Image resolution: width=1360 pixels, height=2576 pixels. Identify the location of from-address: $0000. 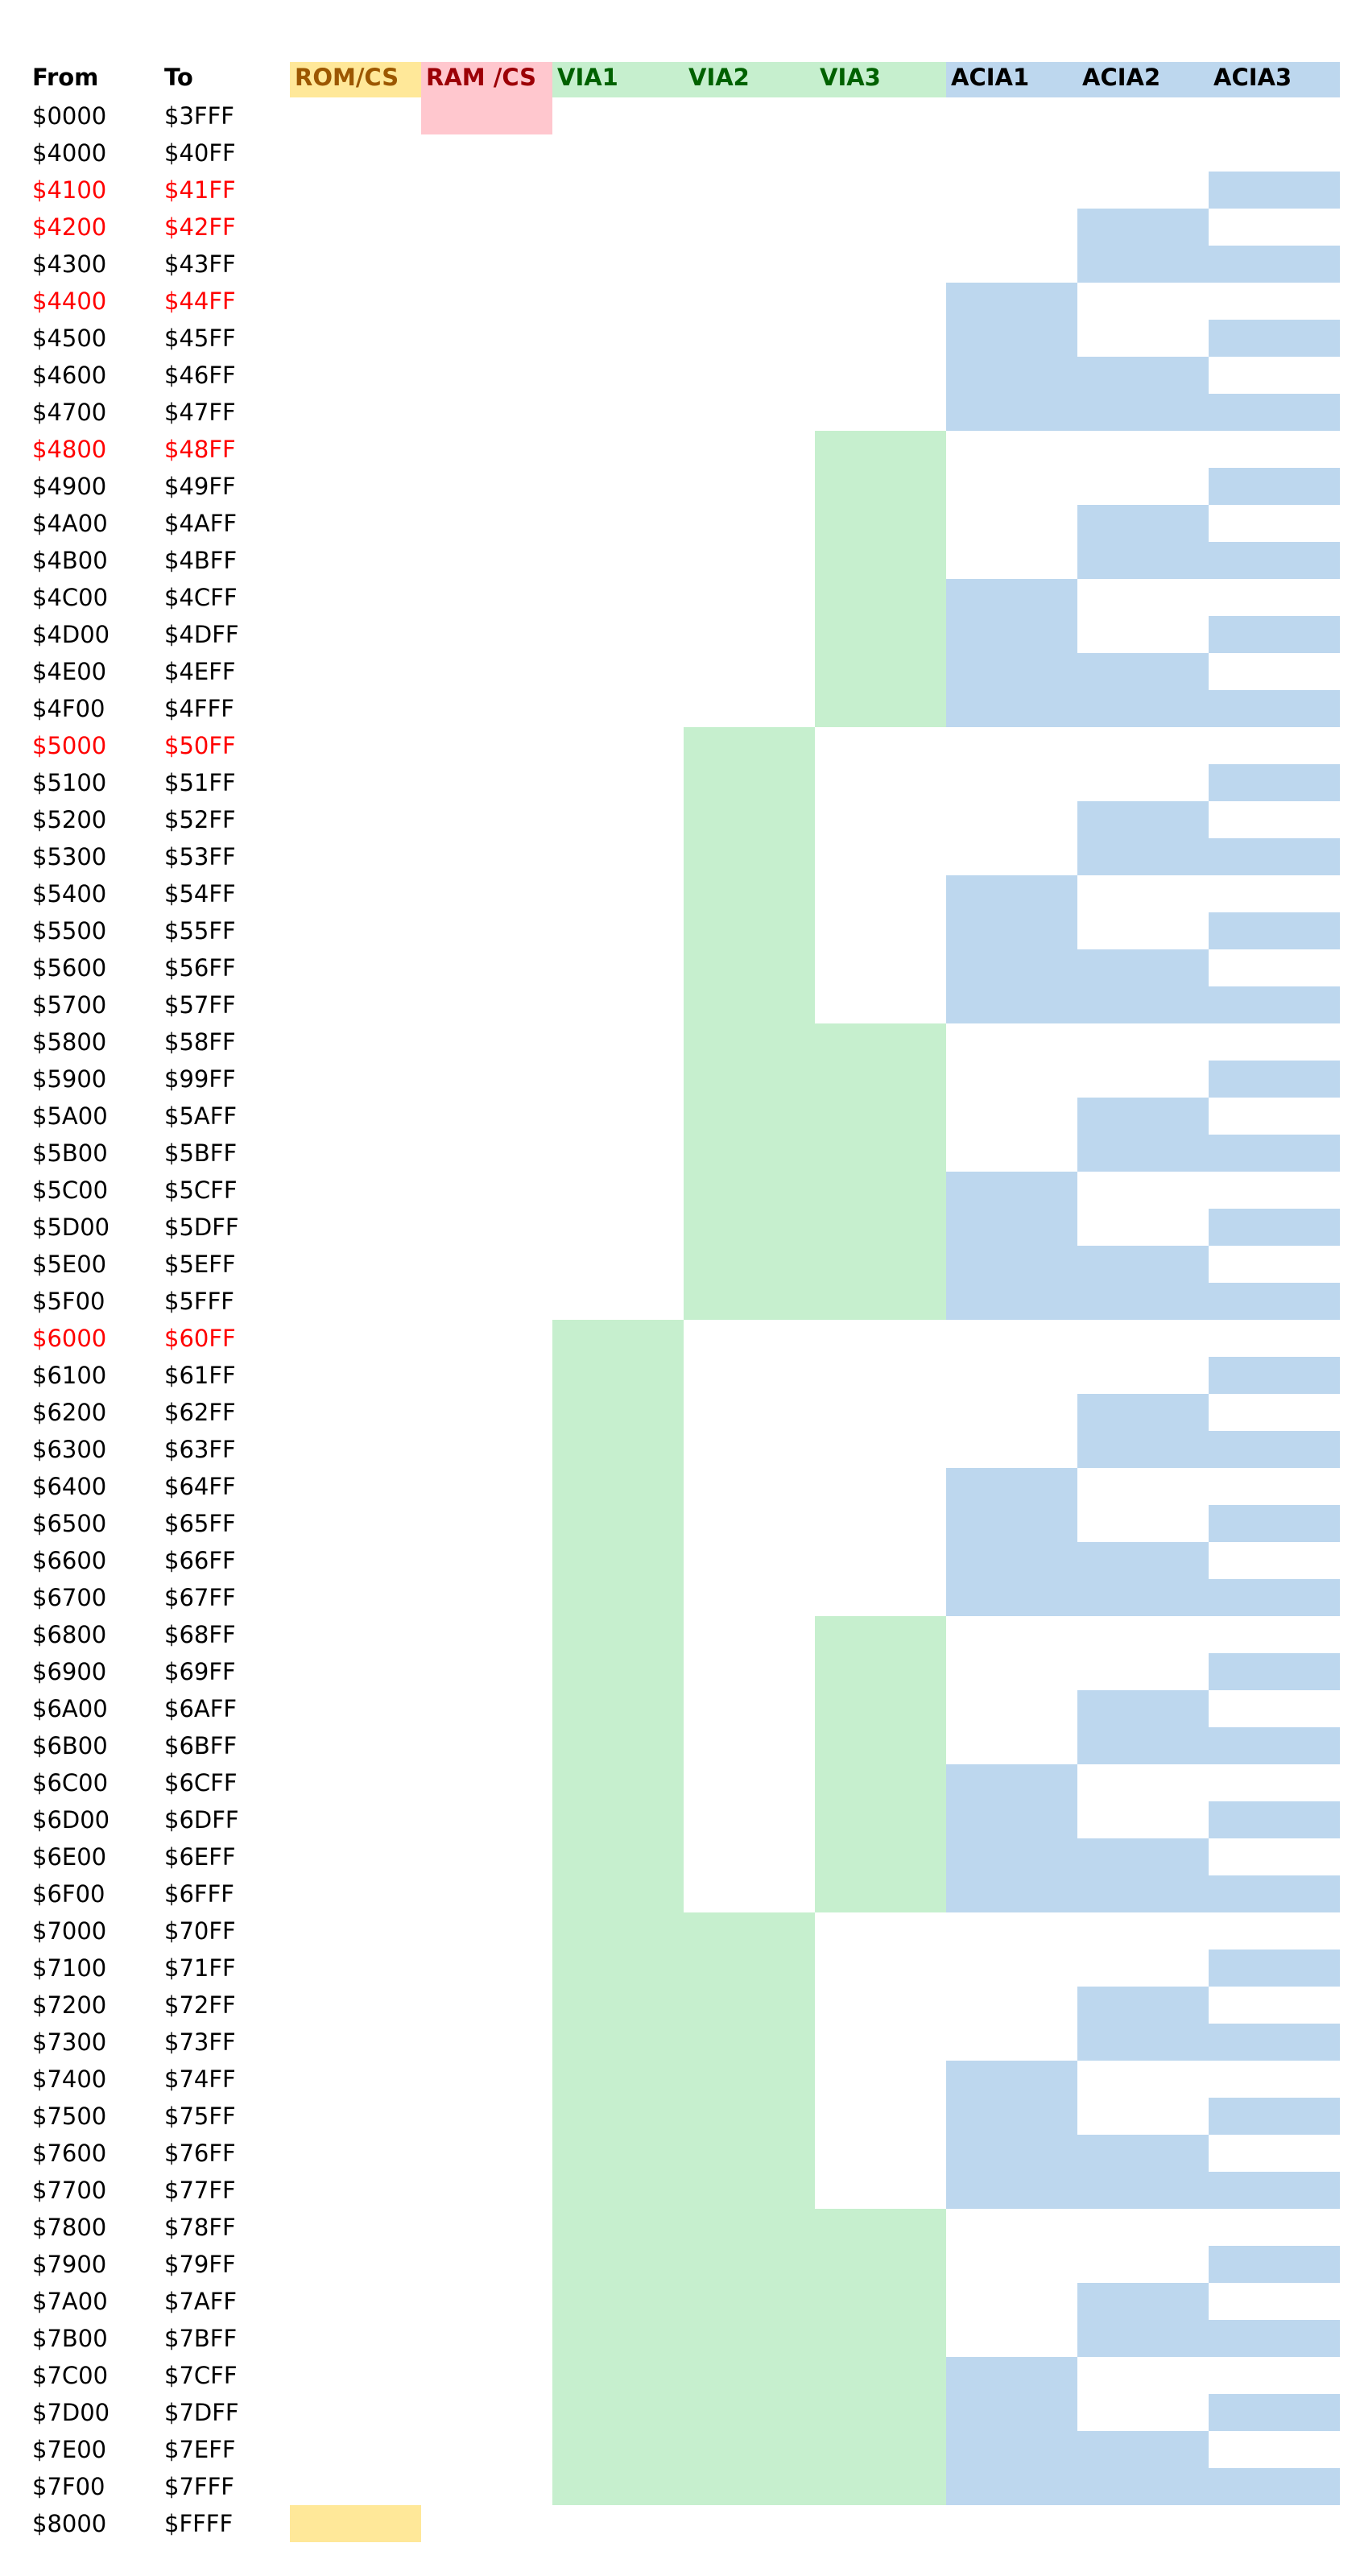
(69, 116).